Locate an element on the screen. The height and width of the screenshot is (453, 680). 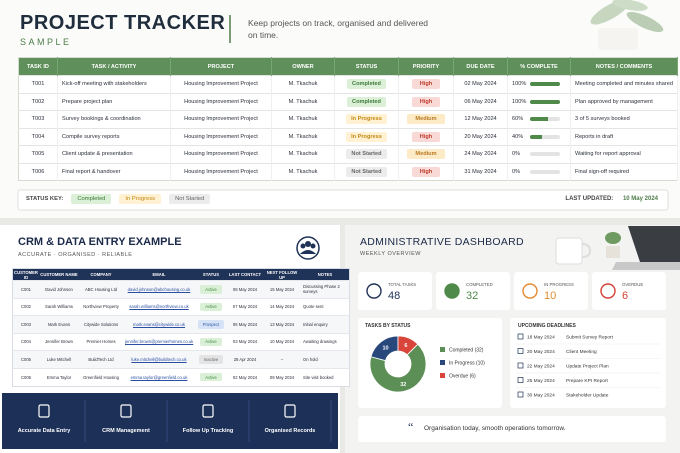
progress: 0% is located at coordinates (539, 154).